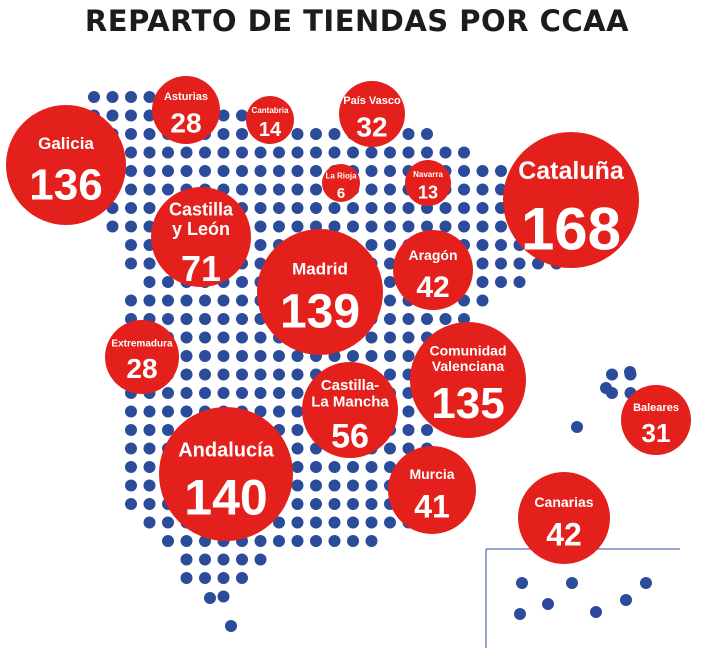 This screenshot has height=648, width=714. Describe the element at coordinates (201, 209) in the screenshot. I see `bubble-label-castilla-y-leon: Castilla` at that location.